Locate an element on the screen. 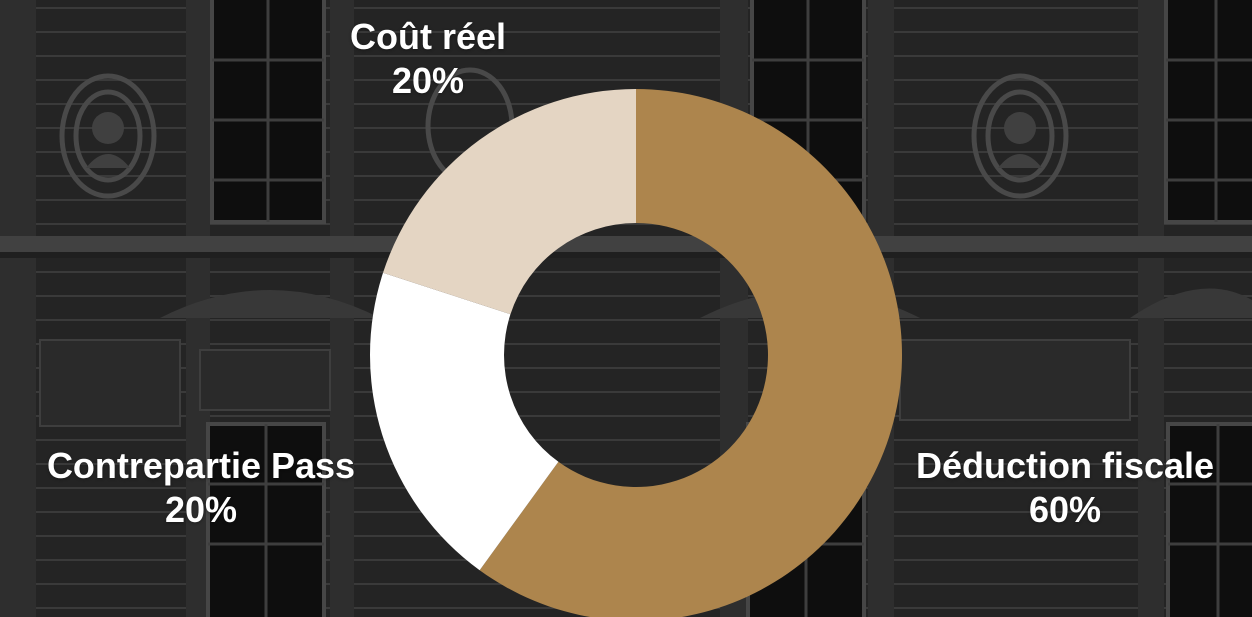 The image size is (1252, 617). slice-label-value: 60% is located at coordinates (1065, 509).